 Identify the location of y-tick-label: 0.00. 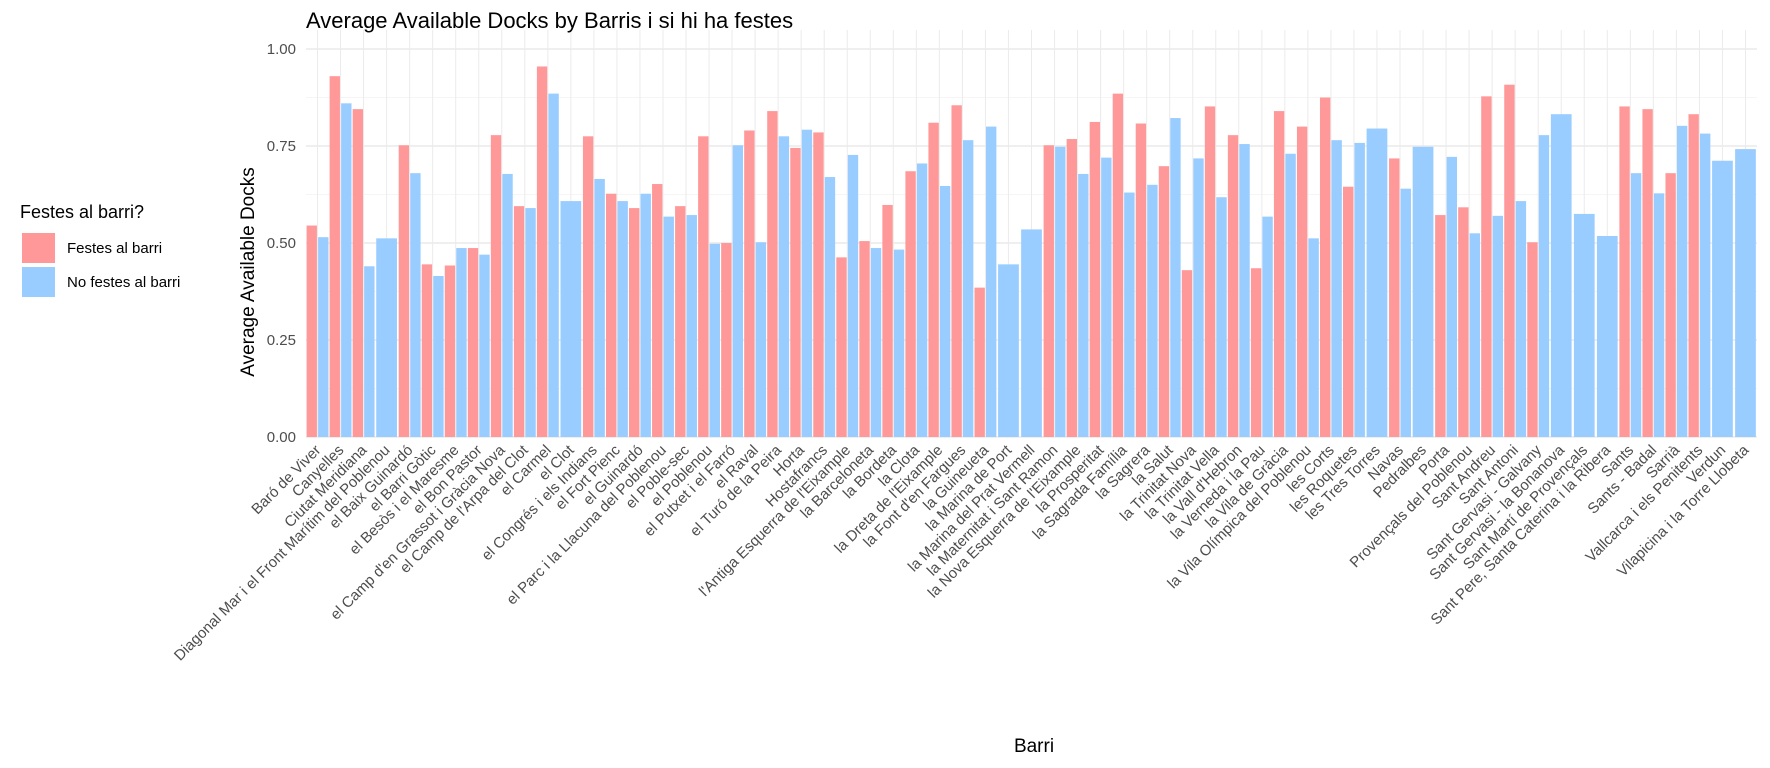
(281, 437).